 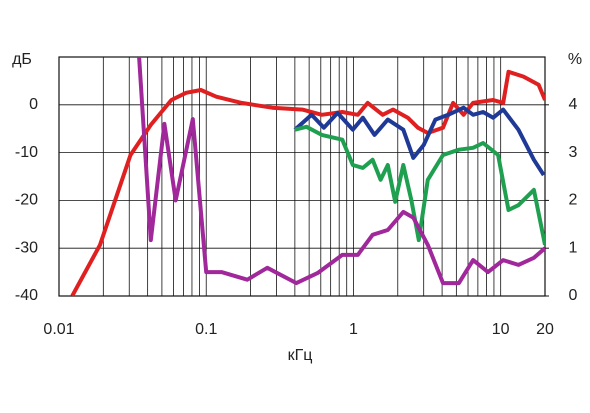 What do you see at coordinates (573, 104) in the screenshot?
I see `y2-tick-label: 4` at bounding box center [573, 104].